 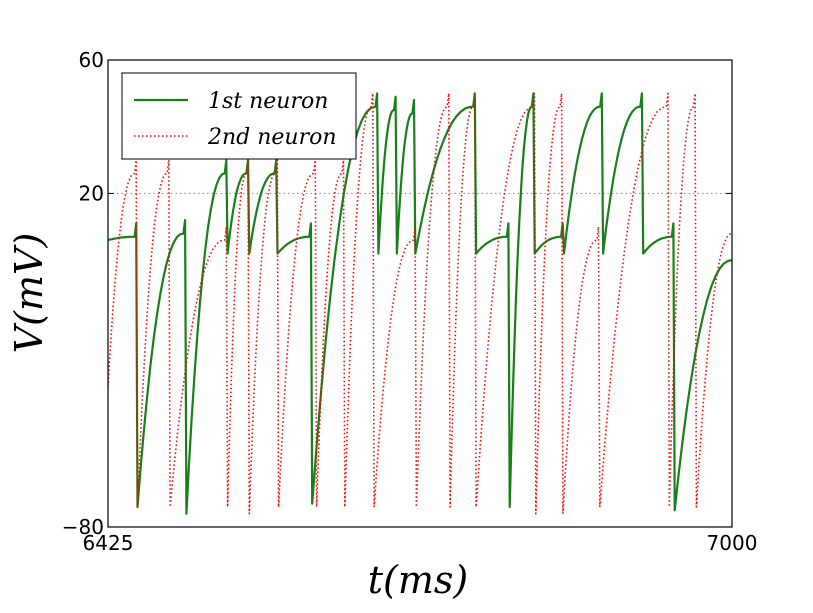 I want to click on y-tick-label: 60, so click(x=91, y=60).